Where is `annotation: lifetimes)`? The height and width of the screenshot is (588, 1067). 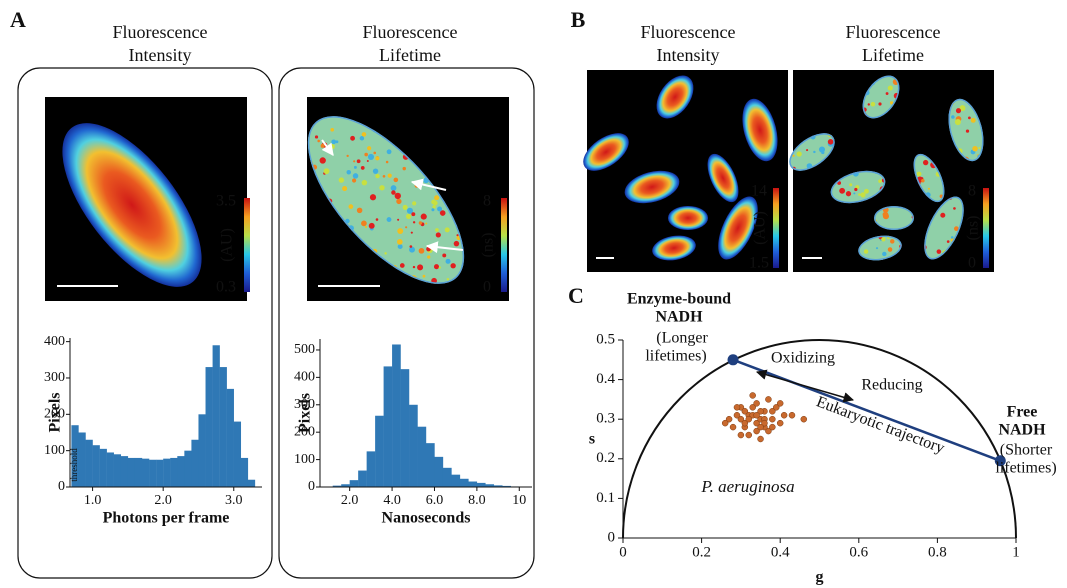 annotation: lifetimes) is located at coordinates (675, 356).